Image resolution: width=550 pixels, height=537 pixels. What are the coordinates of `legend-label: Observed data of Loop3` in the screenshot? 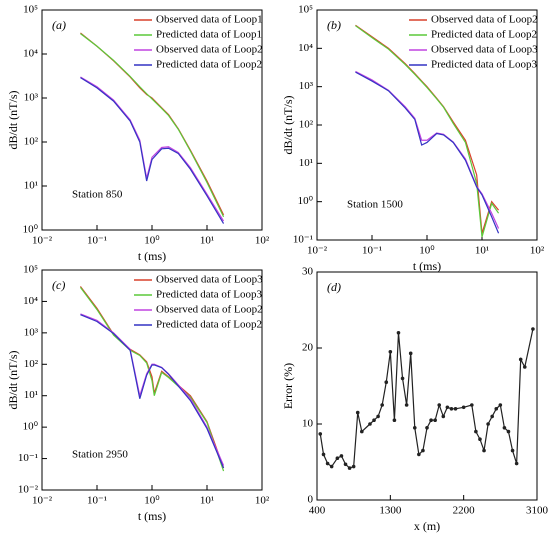 It's located at (209, 280).